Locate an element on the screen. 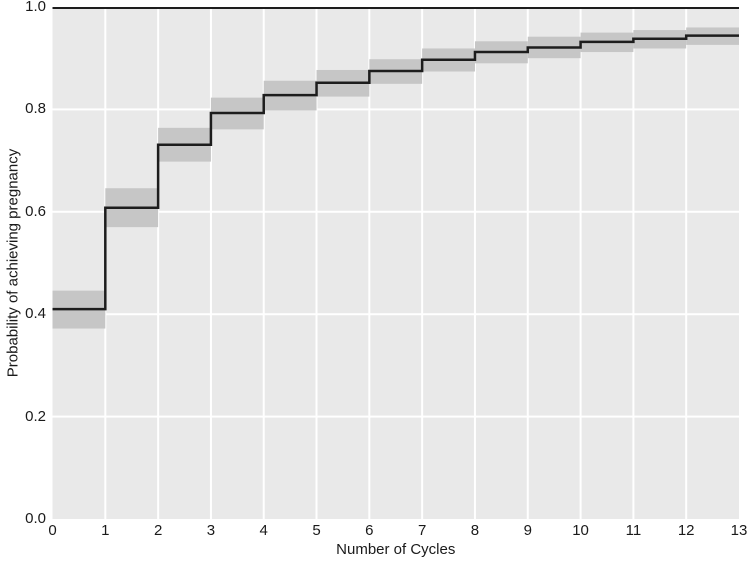 Image resolution: width=750 pixels, height=561 pixels. x-axis-title: Number of Cycles is located at coordinates (396, 549).